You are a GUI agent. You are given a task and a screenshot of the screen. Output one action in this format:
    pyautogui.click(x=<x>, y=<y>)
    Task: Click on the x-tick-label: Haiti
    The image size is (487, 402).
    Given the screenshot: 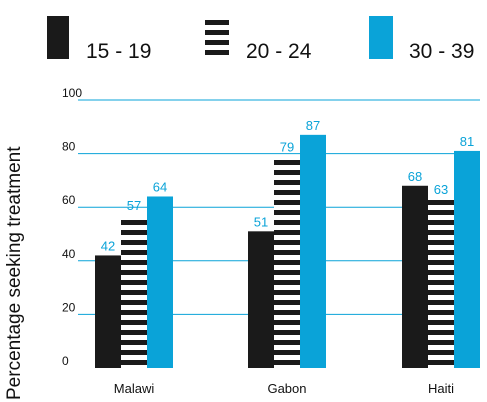 What is the action you would take?
    pyautogui.click(x=441, y=388)
    